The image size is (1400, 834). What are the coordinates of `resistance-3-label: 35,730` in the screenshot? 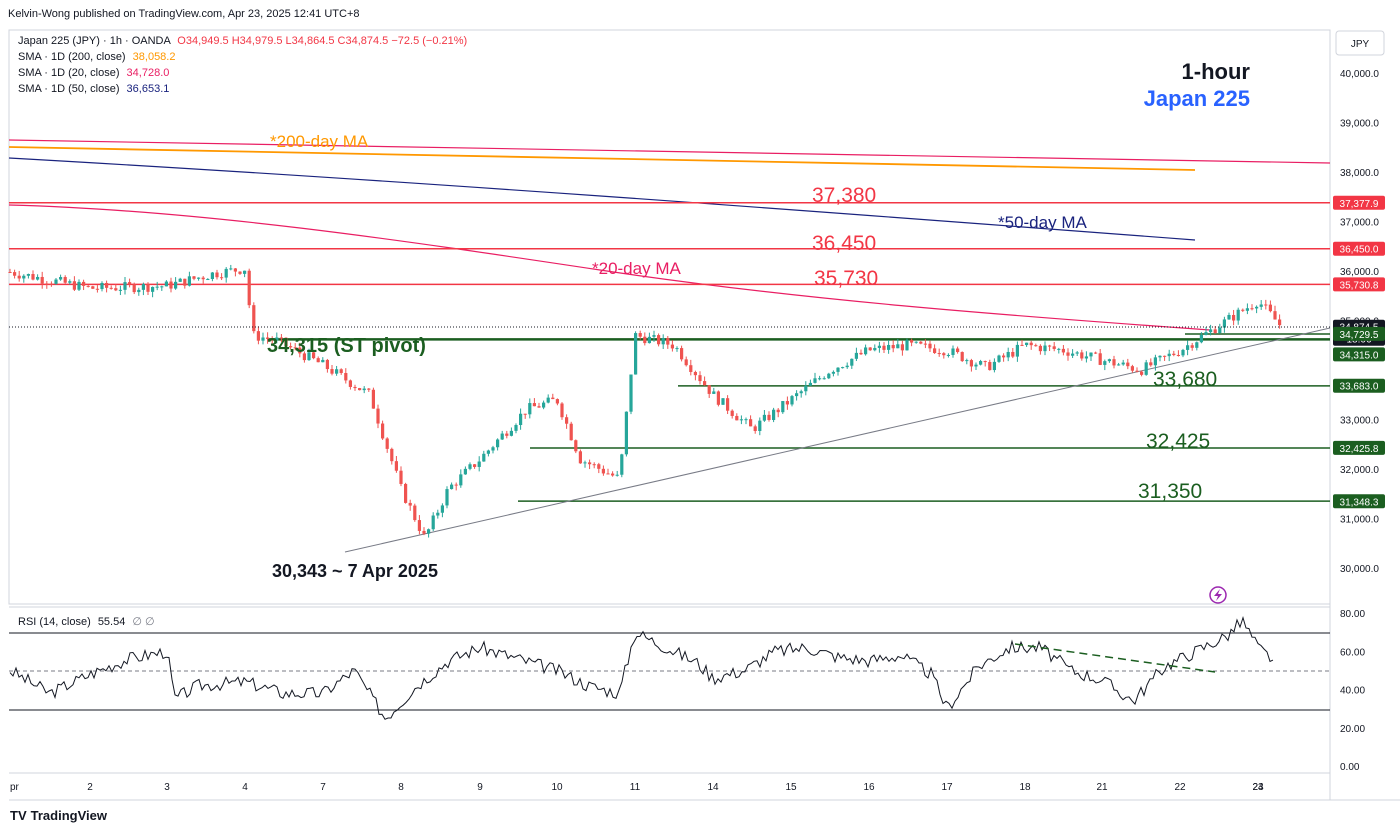 It's located at (846, 278).